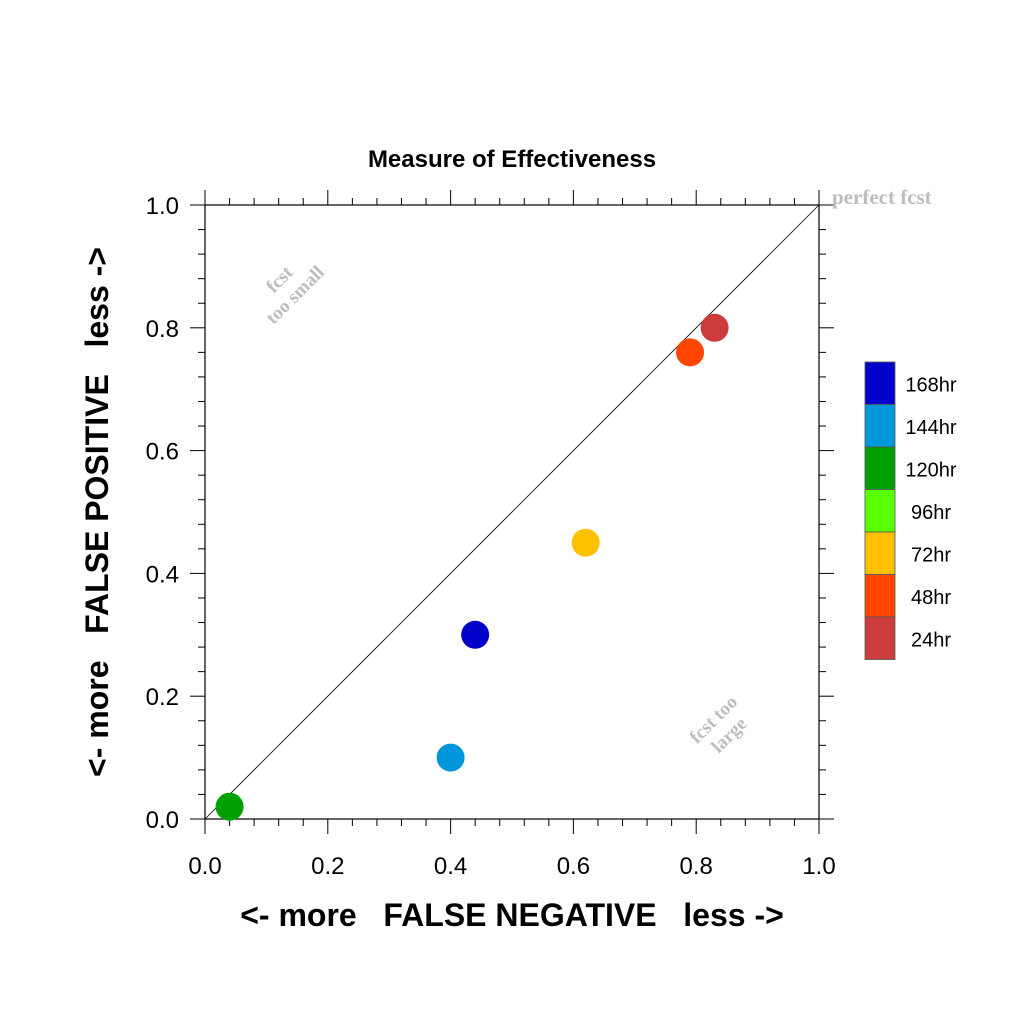  What do you see at coordinates (475, 634) in the screenshot?
I see `point-168hr` at bounding box center [475, 634].